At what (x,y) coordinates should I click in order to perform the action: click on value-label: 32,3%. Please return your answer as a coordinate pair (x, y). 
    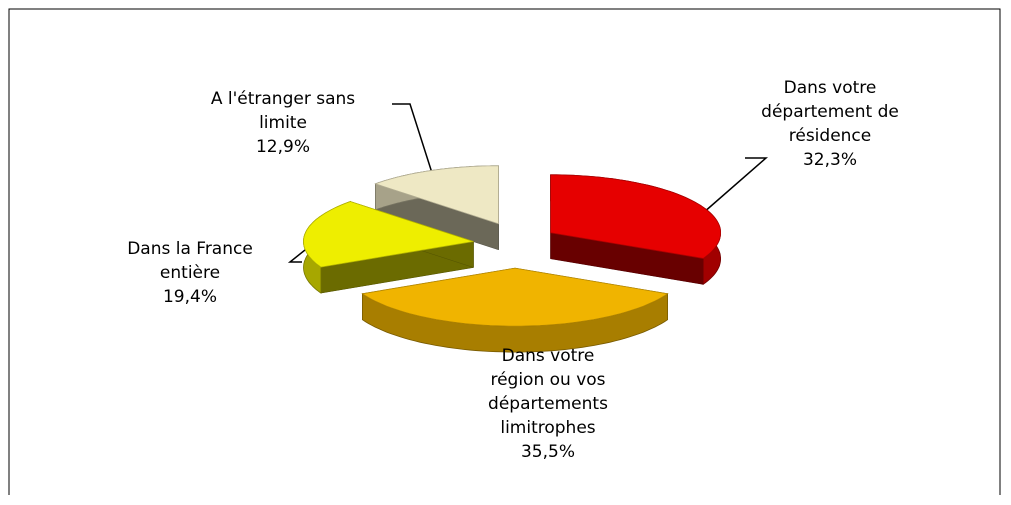
    Looking at the image, I should click on (829, 160).